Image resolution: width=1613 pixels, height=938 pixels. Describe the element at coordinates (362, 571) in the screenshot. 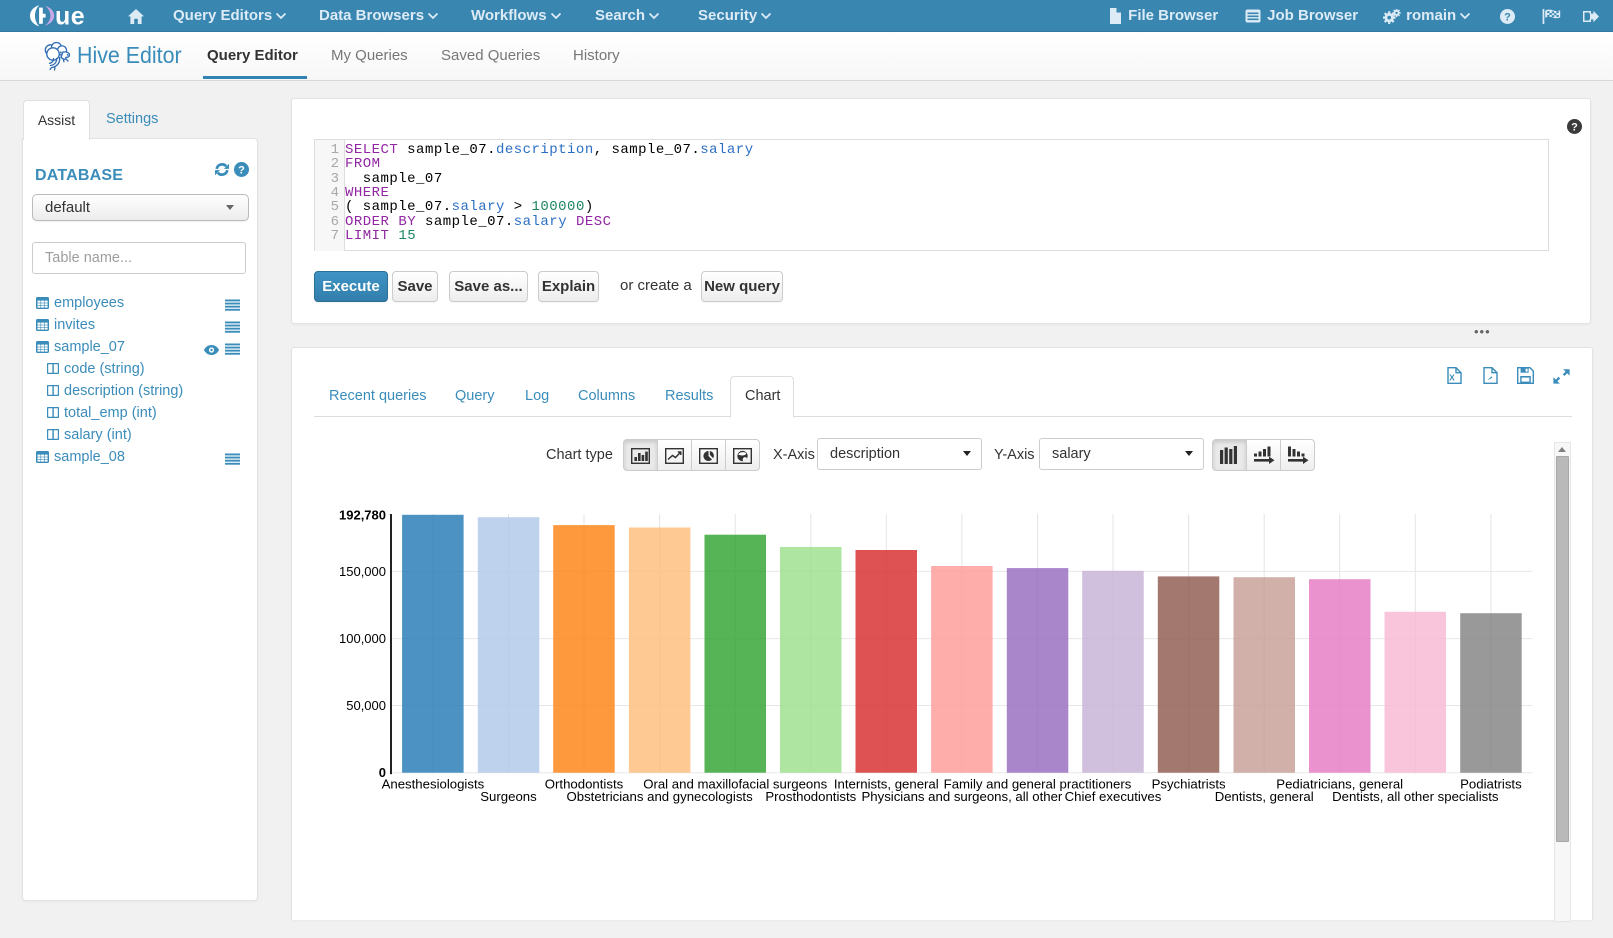

I see `svg-text: 150,000` at that location.